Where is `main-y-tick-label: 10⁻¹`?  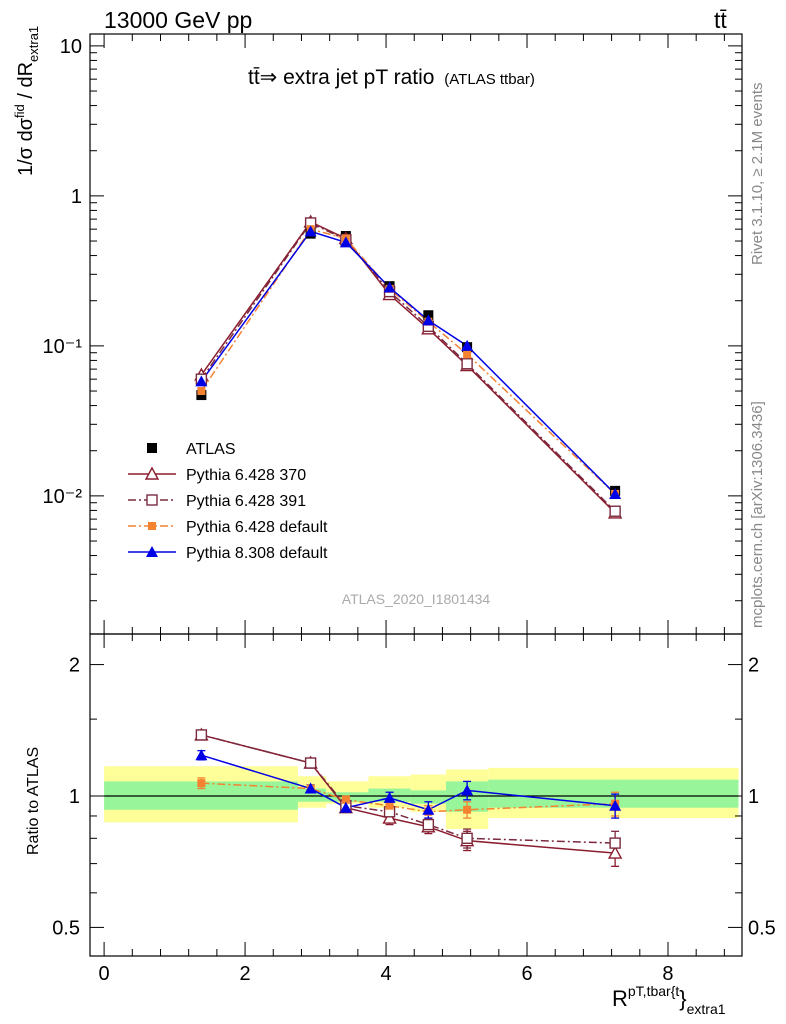 main-y-tick-label: 10⁻¹ is located at coordinates (63, 347).